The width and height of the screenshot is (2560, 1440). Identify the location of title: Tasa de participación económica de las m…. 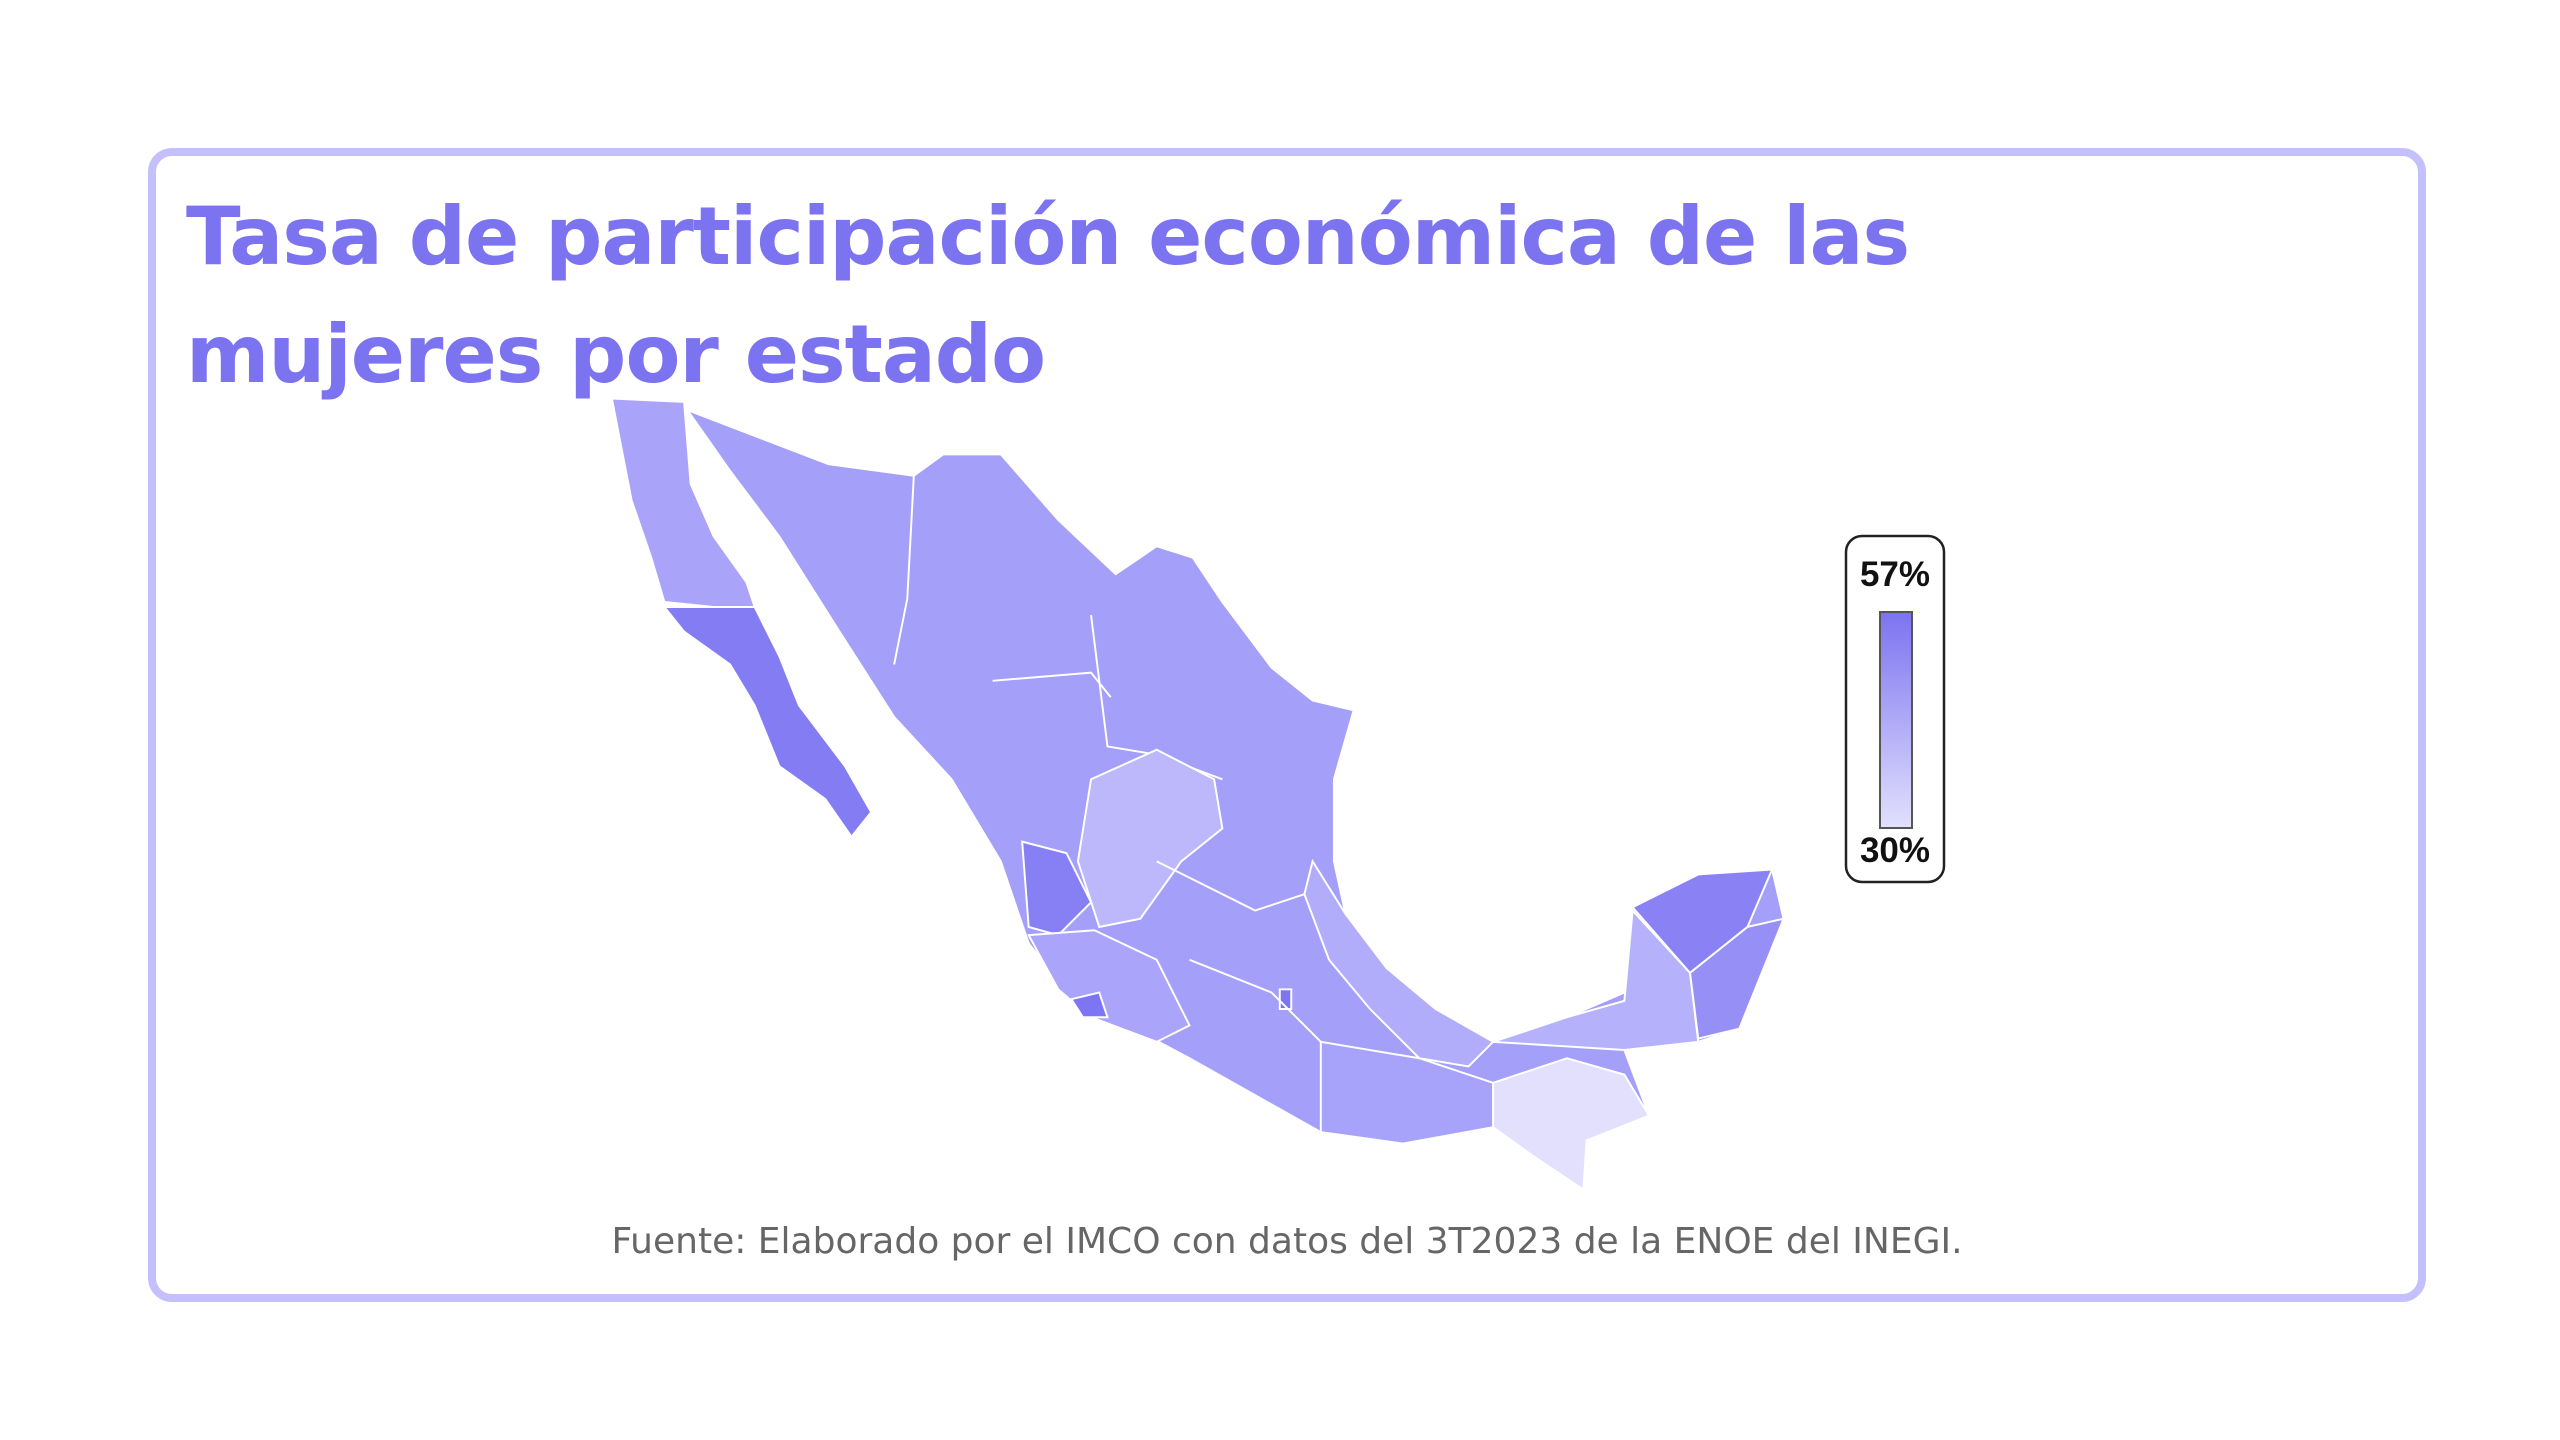
(1048, 295).